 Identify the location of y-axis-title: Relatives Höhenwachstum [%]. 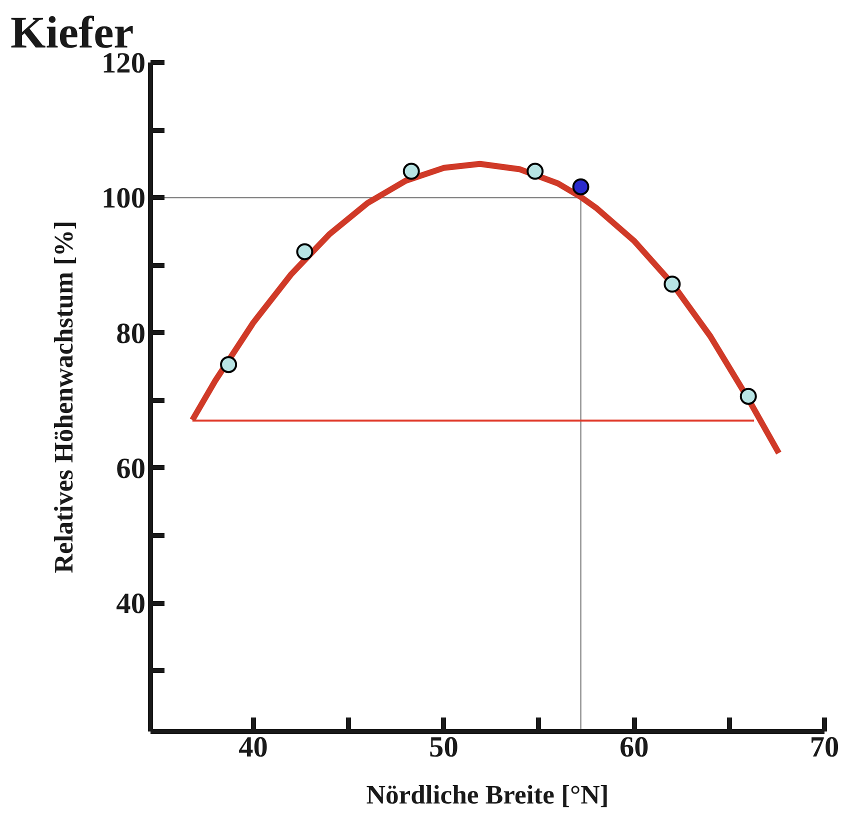
(63, 397).